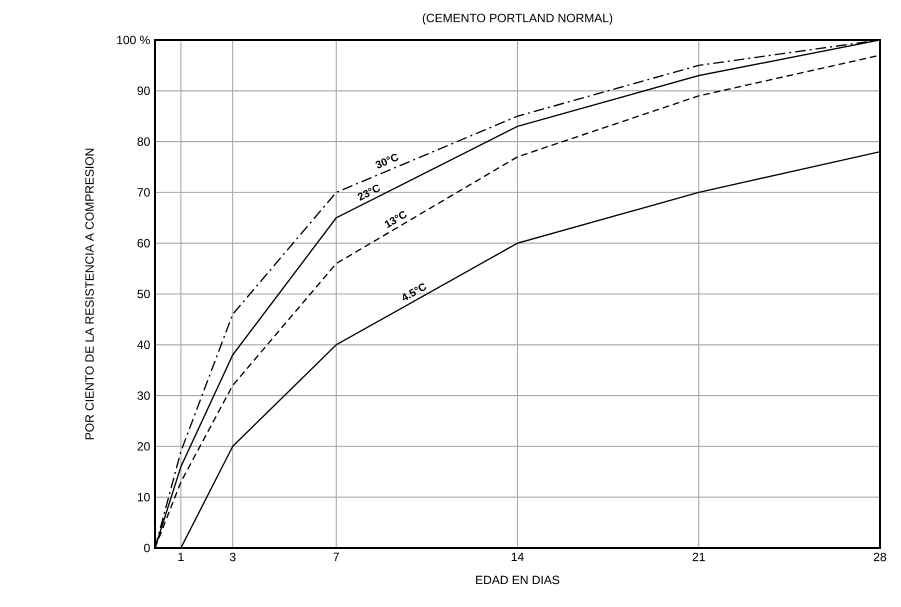  Describe the element at coordinates (233, 557) in the screenshot. I see `x-tick-label: 3` at that location.